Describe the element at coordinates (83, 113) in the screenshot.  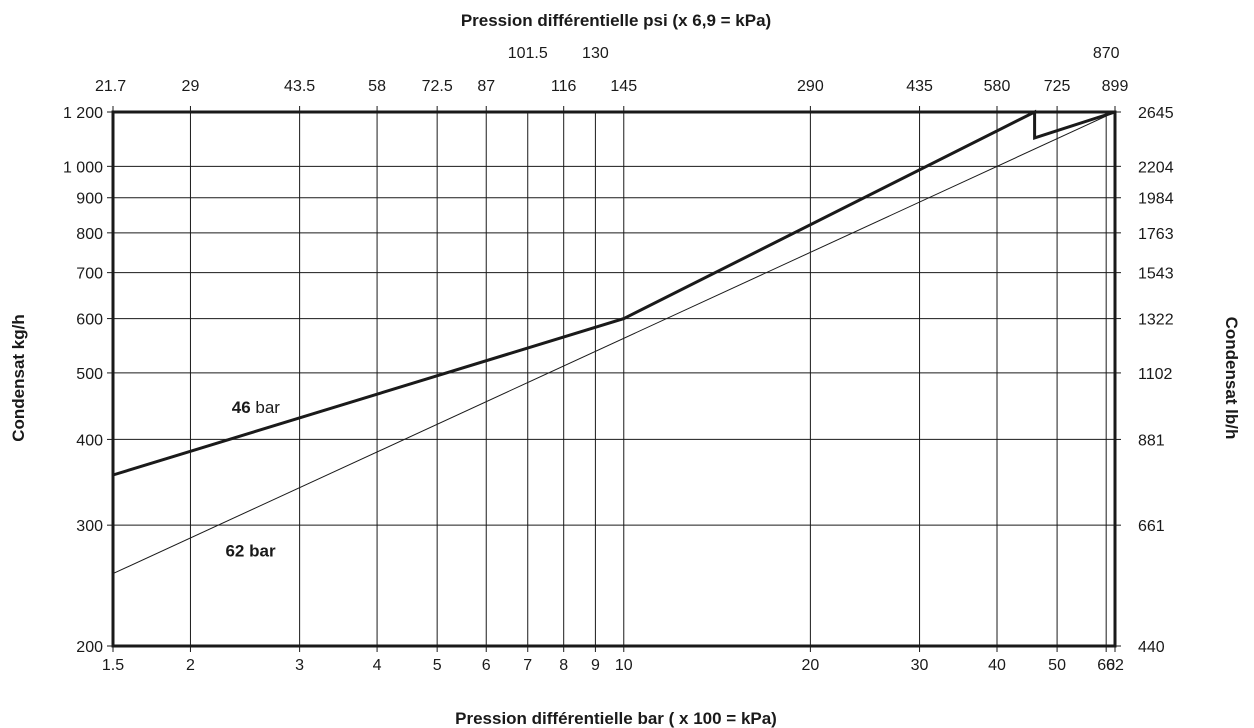
I see `y-tick-label: 1 200` at that location.